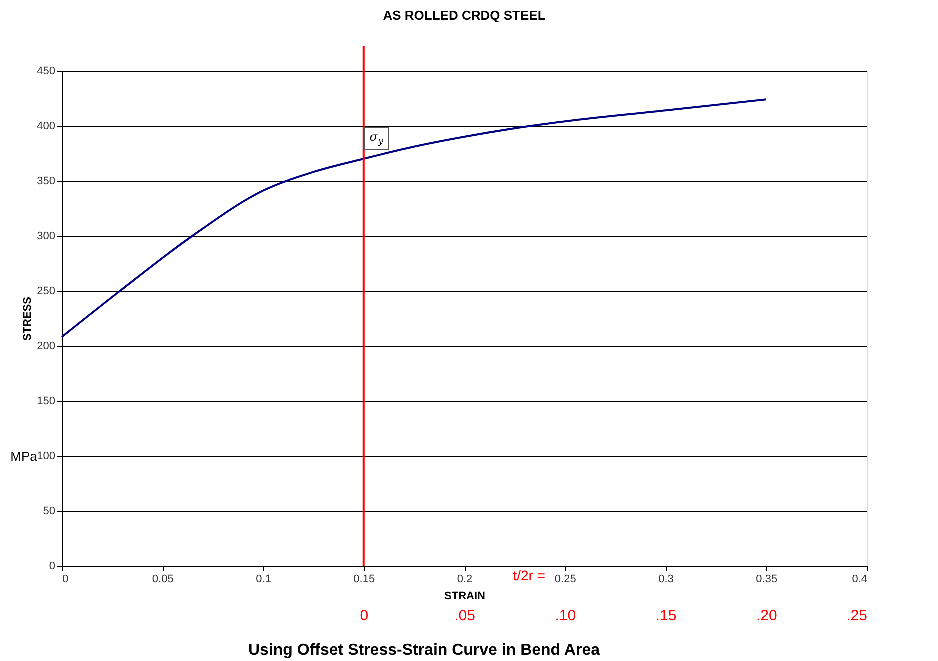 This screenshot has height=661, width=938. What do you see at coordinates (65, 580) in the screenshot?
I see `x-tick-label: 0` at bounding box center [65, 580].